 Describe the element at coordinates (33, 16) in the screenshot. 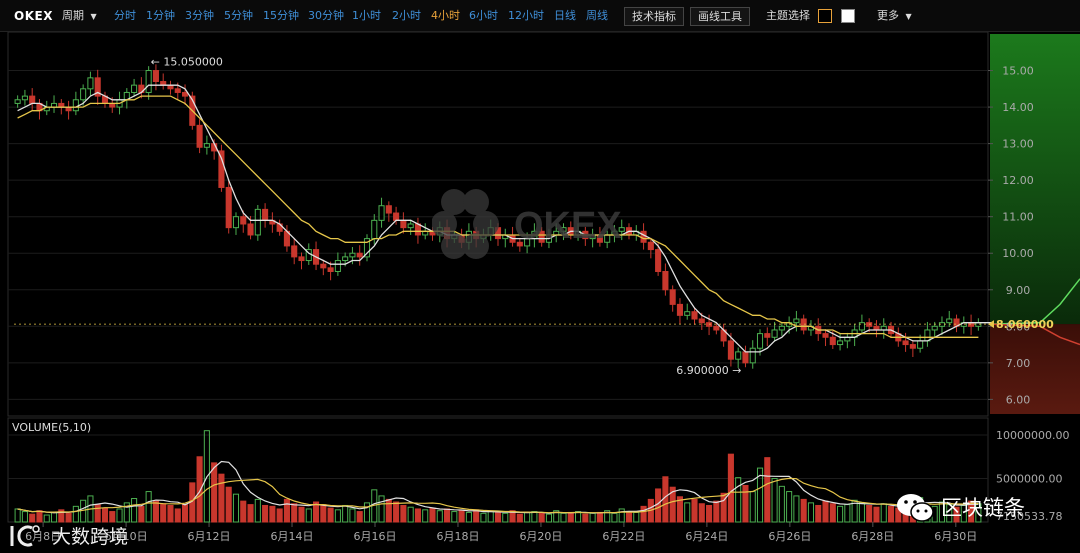

I see `okex-logo: OKEX` at that location.